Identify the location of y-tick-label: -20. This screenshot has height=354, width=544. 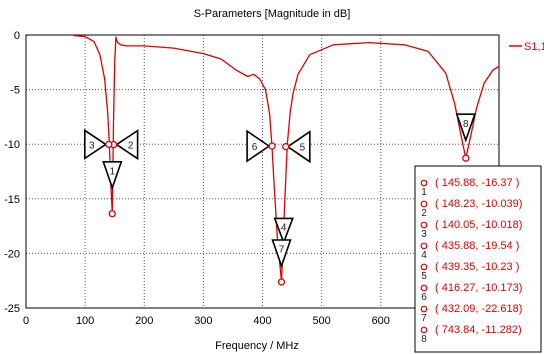
(12, 254).